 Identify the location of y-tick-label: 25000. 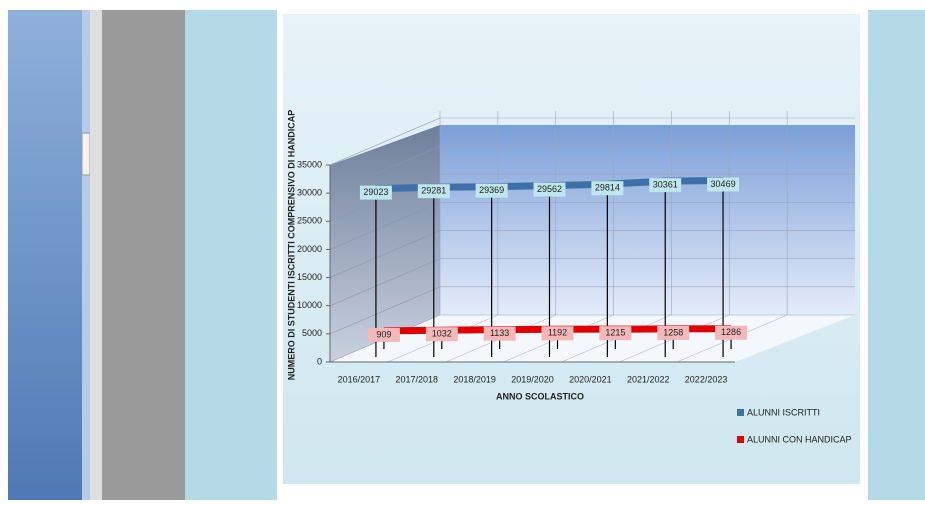
(309, 221).